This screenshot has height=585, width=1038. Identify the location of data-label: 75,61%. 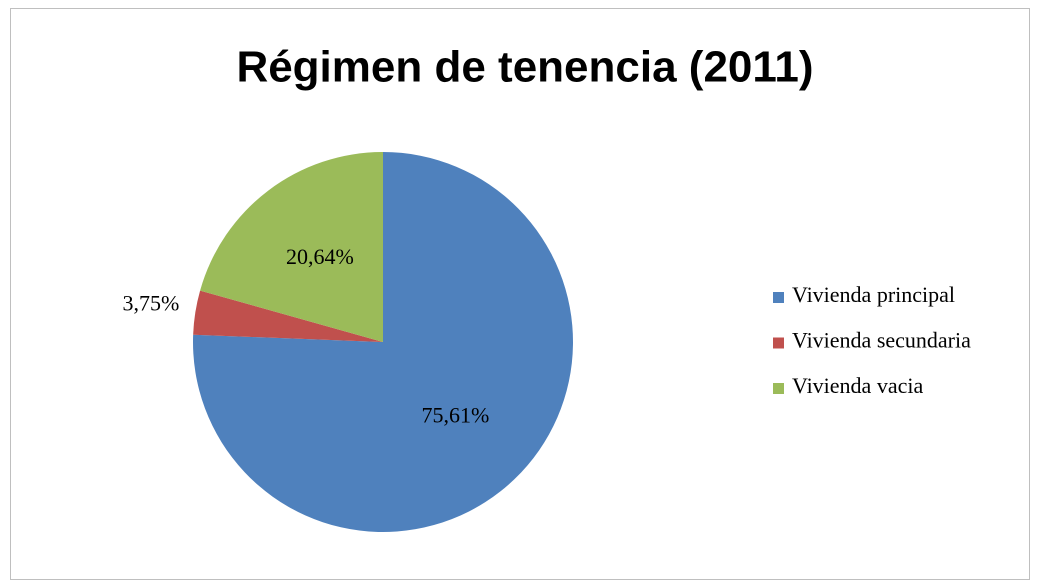
(456, 414).